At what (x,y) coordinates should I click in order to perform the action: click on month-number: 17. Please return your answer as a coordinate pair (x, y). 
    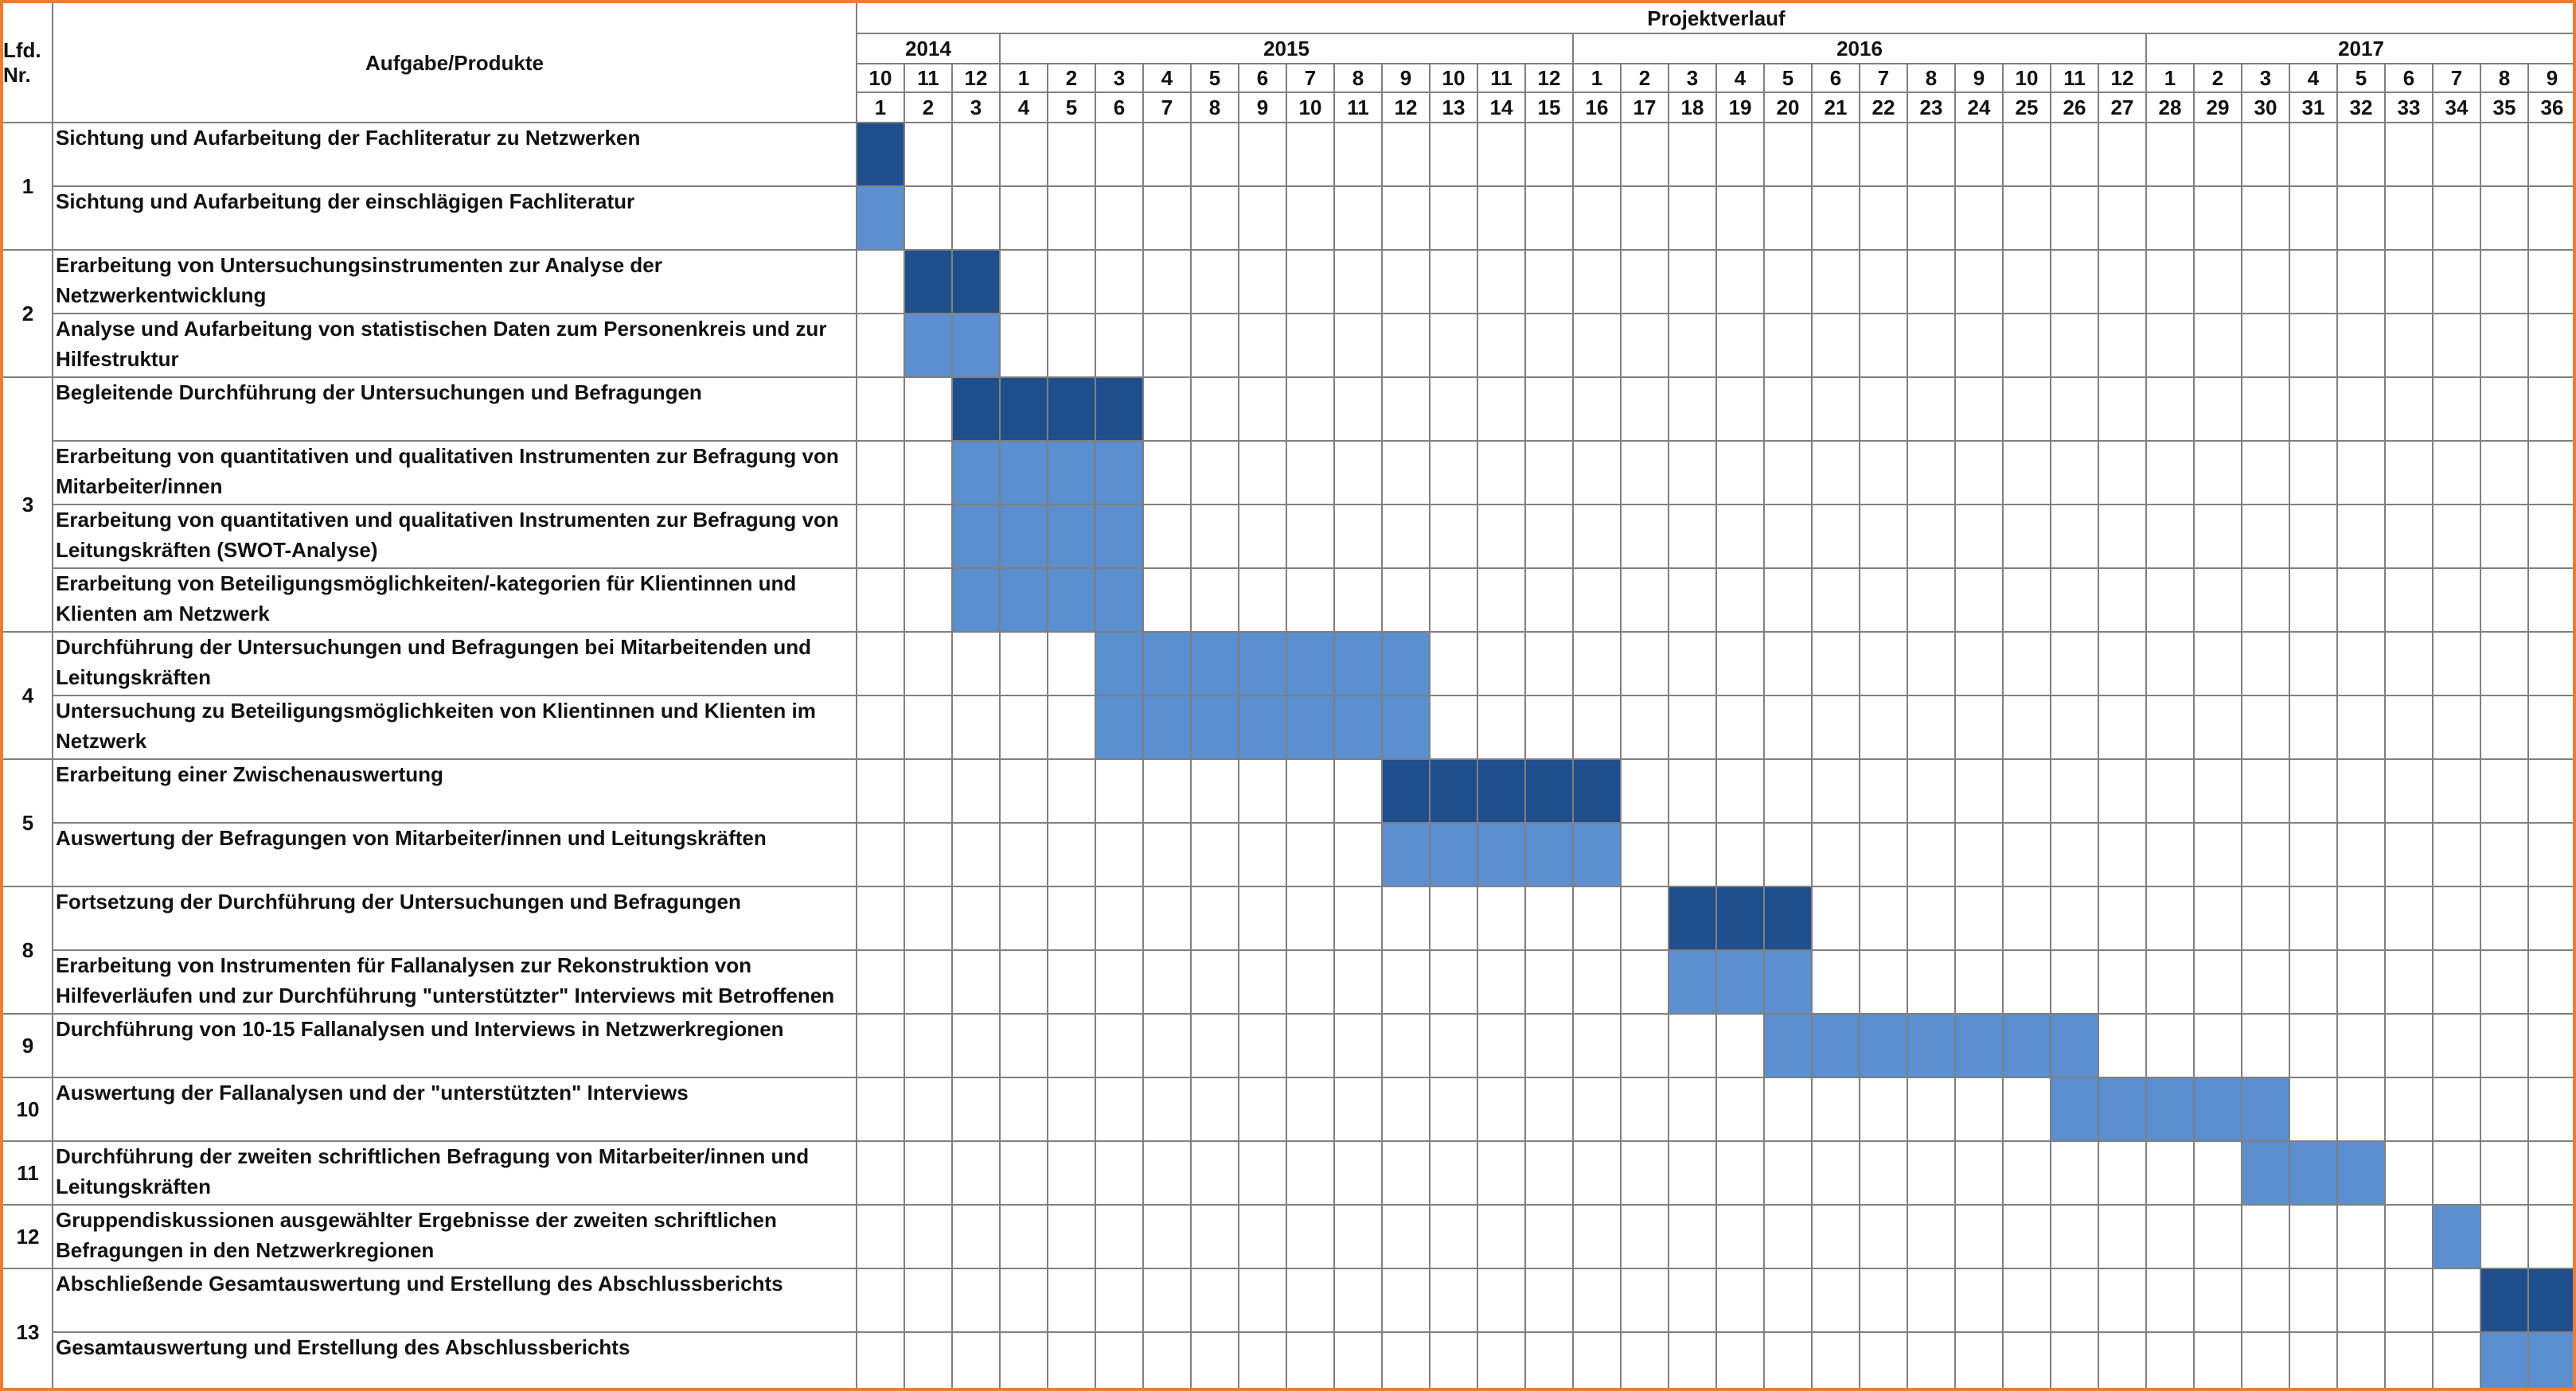
    Looking at the image, I should click on (1645, 107).